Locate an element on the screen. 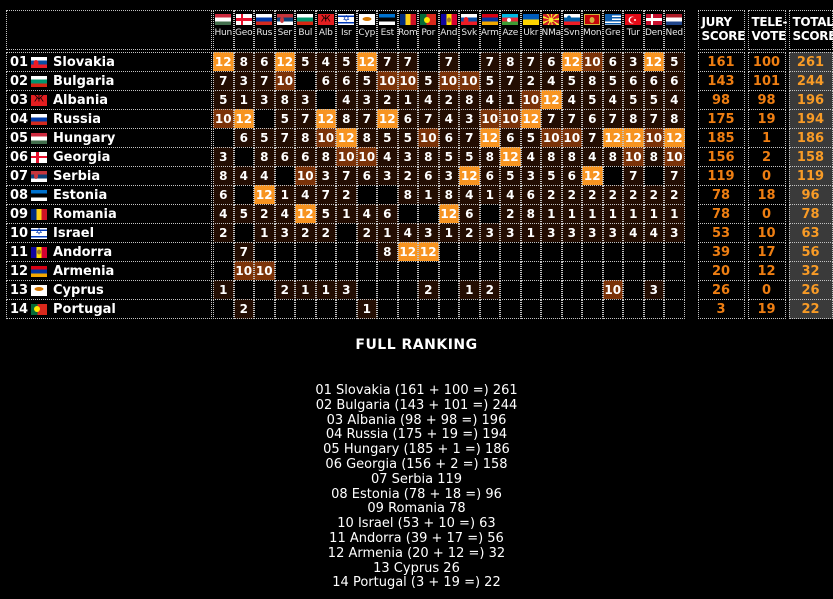 The width and height of the screenshot is (833, 599). serbia-flag-icon is located at coordinates (284, 19).